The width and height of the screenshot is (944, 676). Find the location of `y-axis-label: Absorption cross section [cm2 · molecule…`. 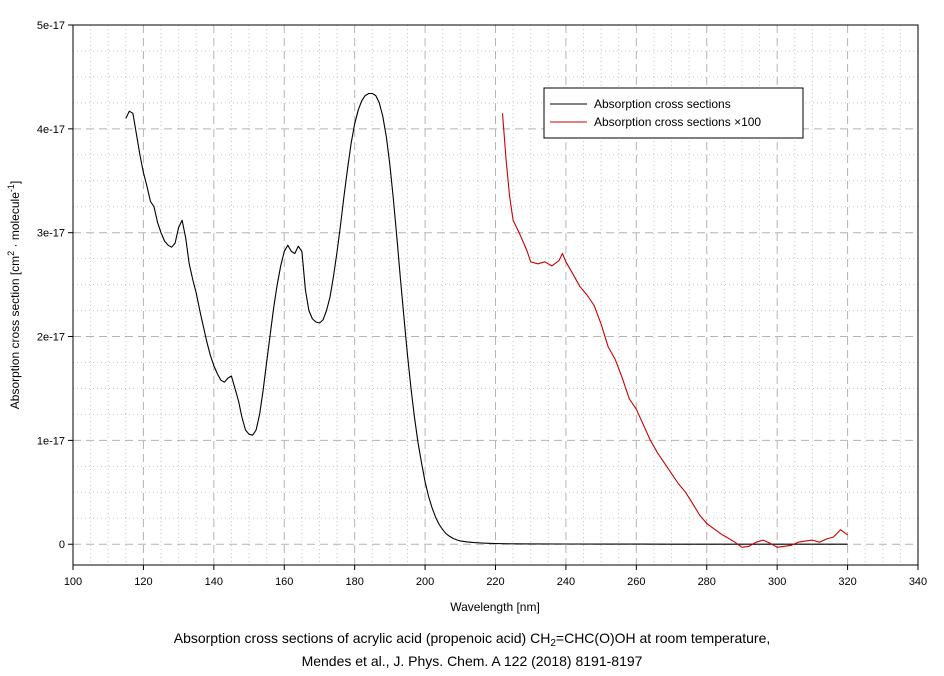

y-axis-label: Absorption cross section [cm2 · molecule… is located at coordinates (14, 295).